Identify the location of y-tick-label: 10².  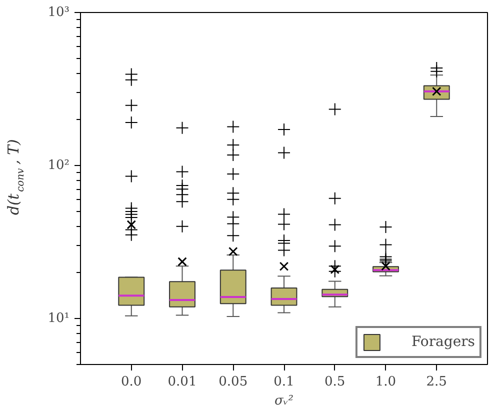
(59, 165).